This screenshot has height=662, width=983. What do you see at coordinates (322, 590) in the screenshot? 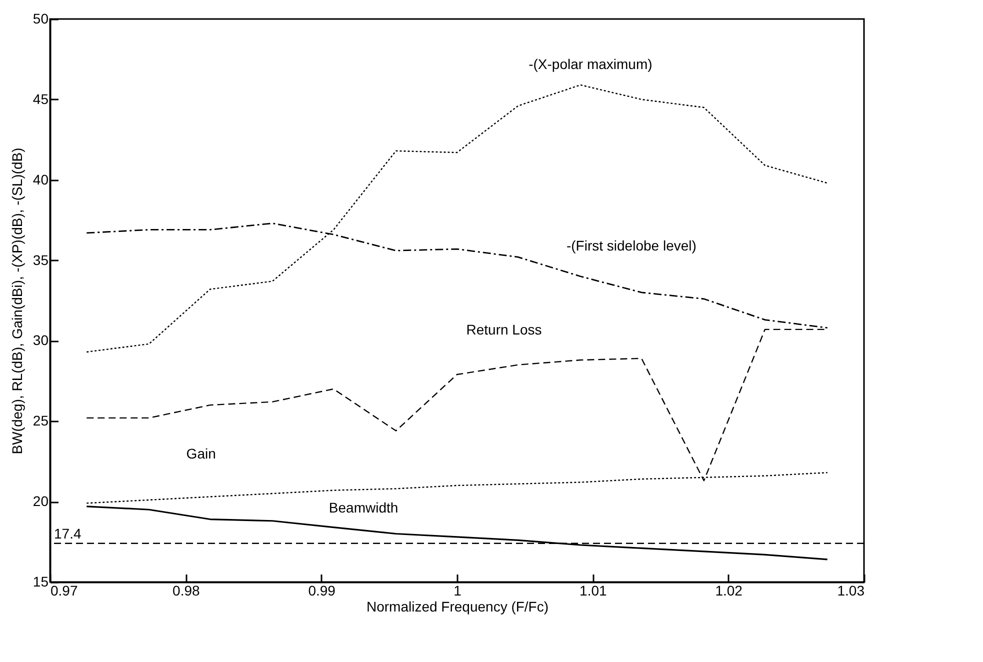
I see `x-tick-label: 0.99` at bounding box center [322, 590].